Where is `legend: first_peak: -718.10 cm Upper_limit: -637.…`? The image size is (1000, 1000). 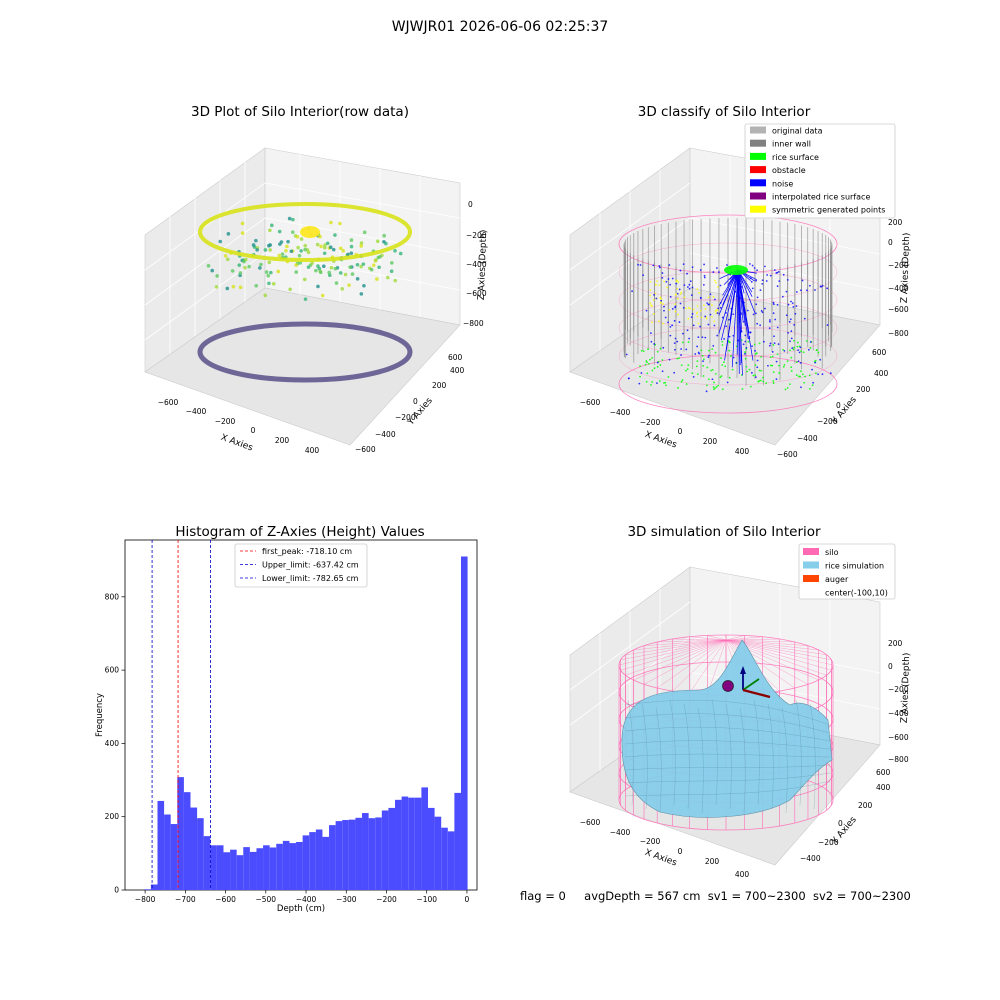
legend: first_peak: -718.10 cm Upper_limit: -637.… is located at coordinates (301, 565).